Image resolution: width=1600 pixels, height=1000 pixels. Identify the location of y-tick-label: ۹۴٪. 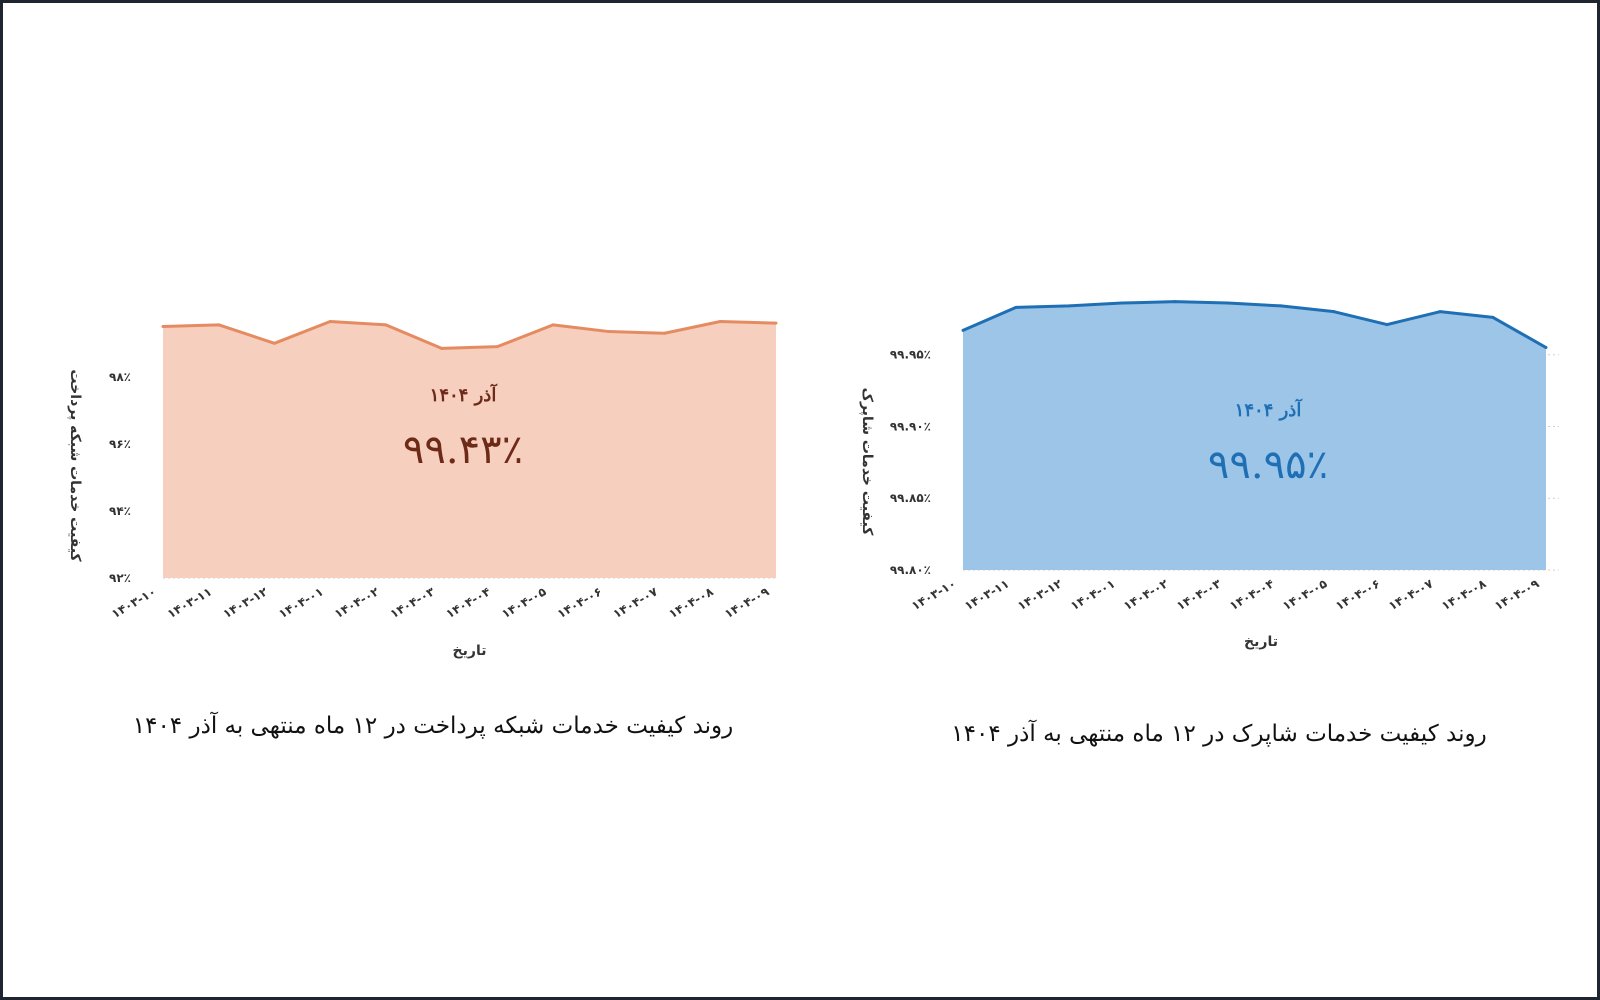
(120, 511).